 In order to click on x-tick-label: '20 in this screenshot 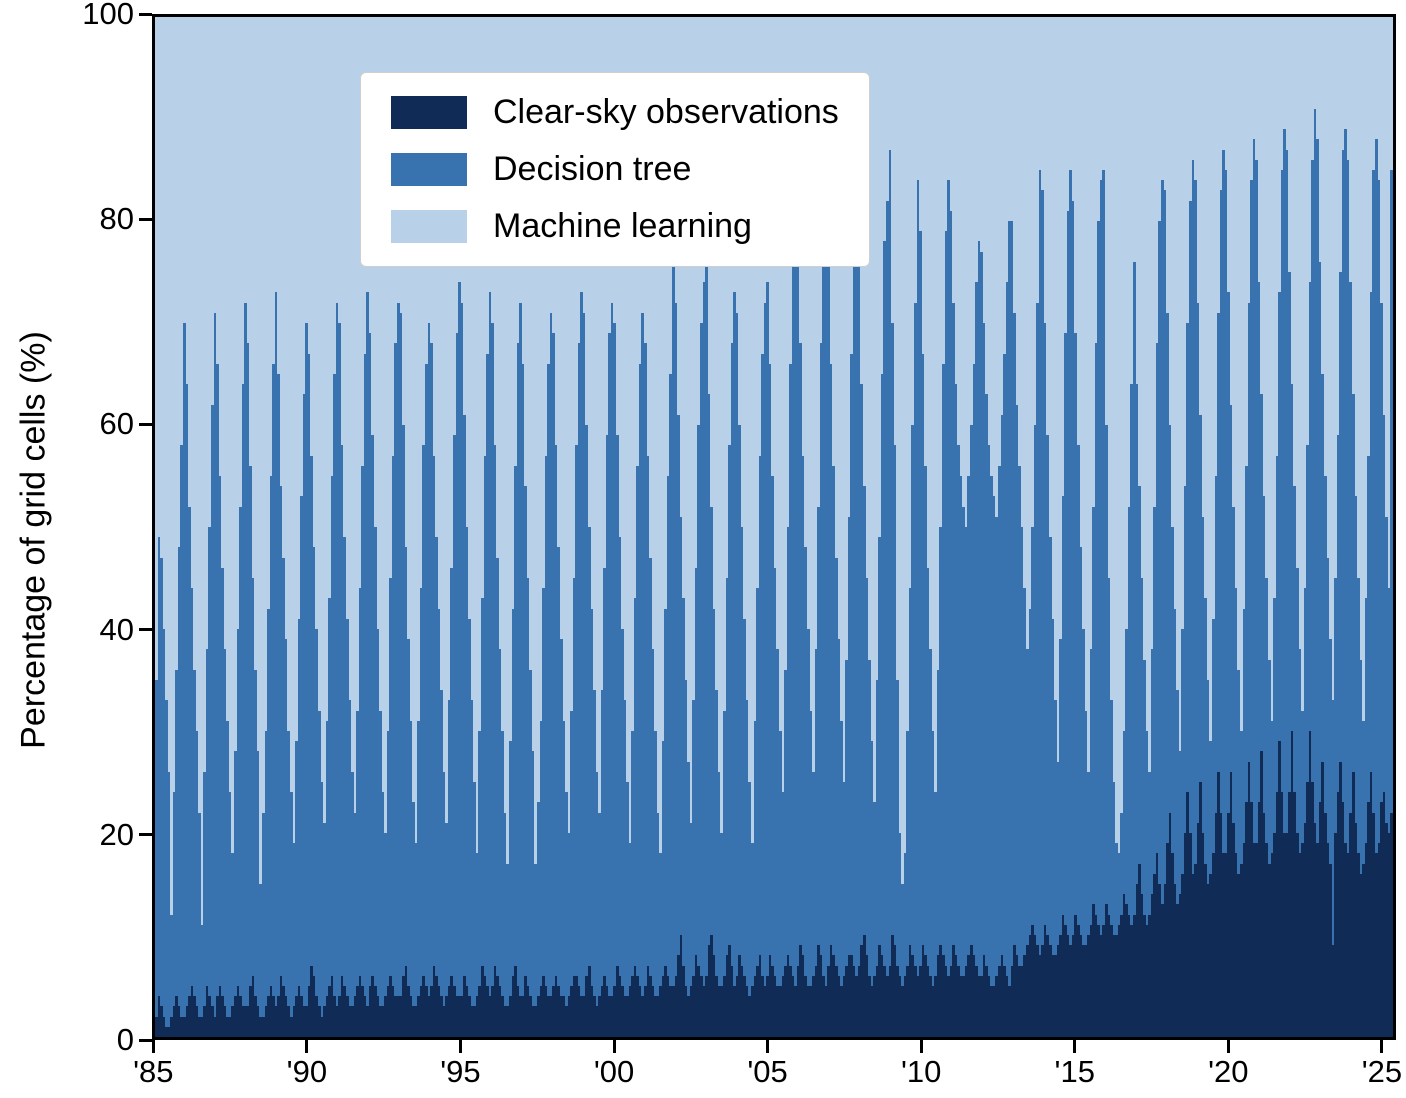, I will do `click(1228, 1071)`.